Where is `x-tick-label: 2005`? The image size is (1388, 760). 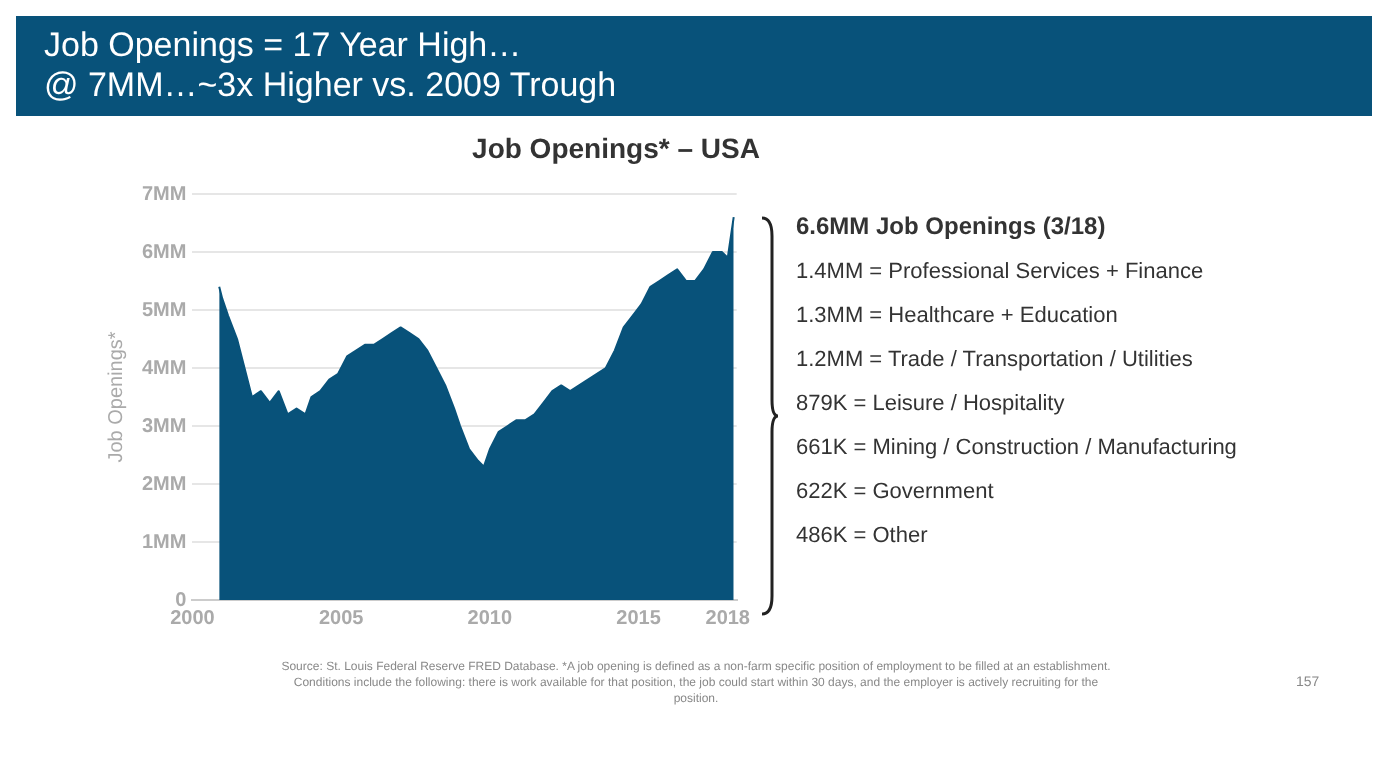 x-tick-label: 2005 is located at coordinates (341, 618).